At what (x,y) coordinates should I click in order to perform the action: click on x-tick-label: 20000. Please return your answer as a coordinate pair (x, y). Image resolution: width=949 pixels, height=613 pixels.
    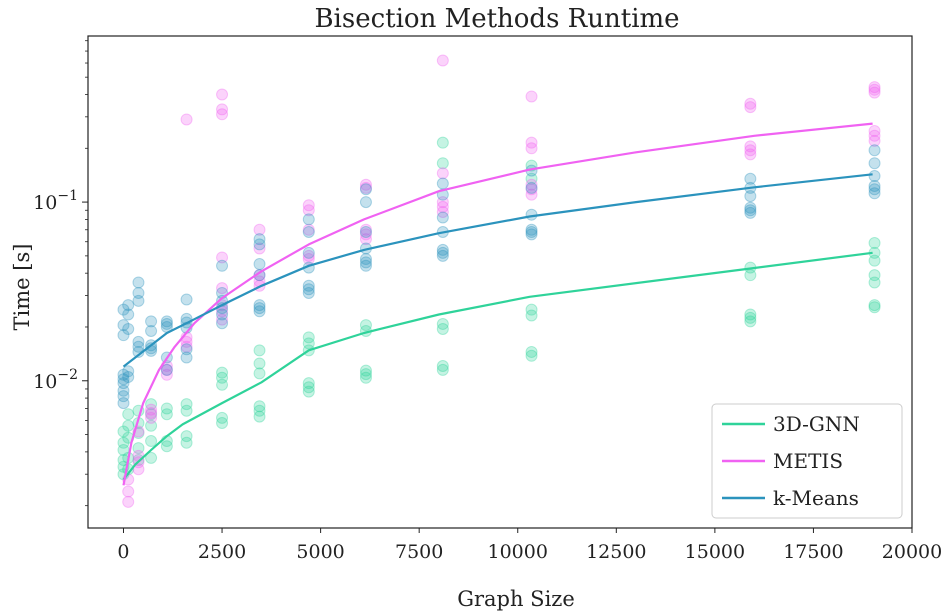
    Looking at the image, I should click on (912, 552).